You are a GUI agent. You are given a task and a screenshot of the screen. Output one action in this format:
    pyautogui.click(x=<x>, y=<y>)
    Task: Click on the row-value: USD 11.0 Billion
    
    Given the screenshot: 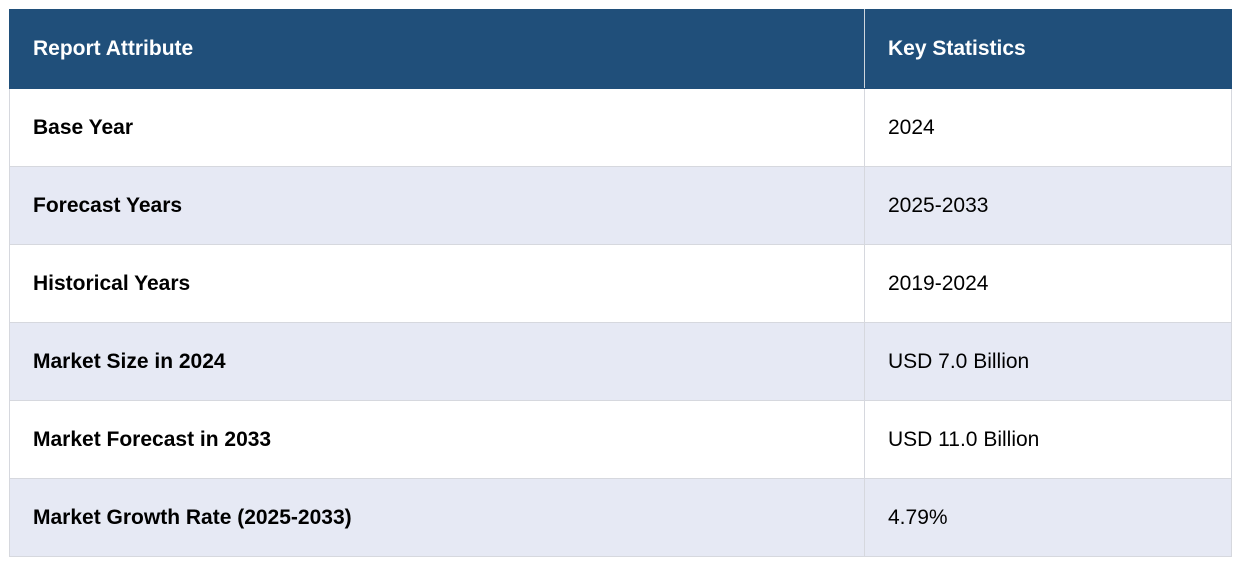 What is the action you would take?
    pyautogui.click(x=1048, y=439)
    